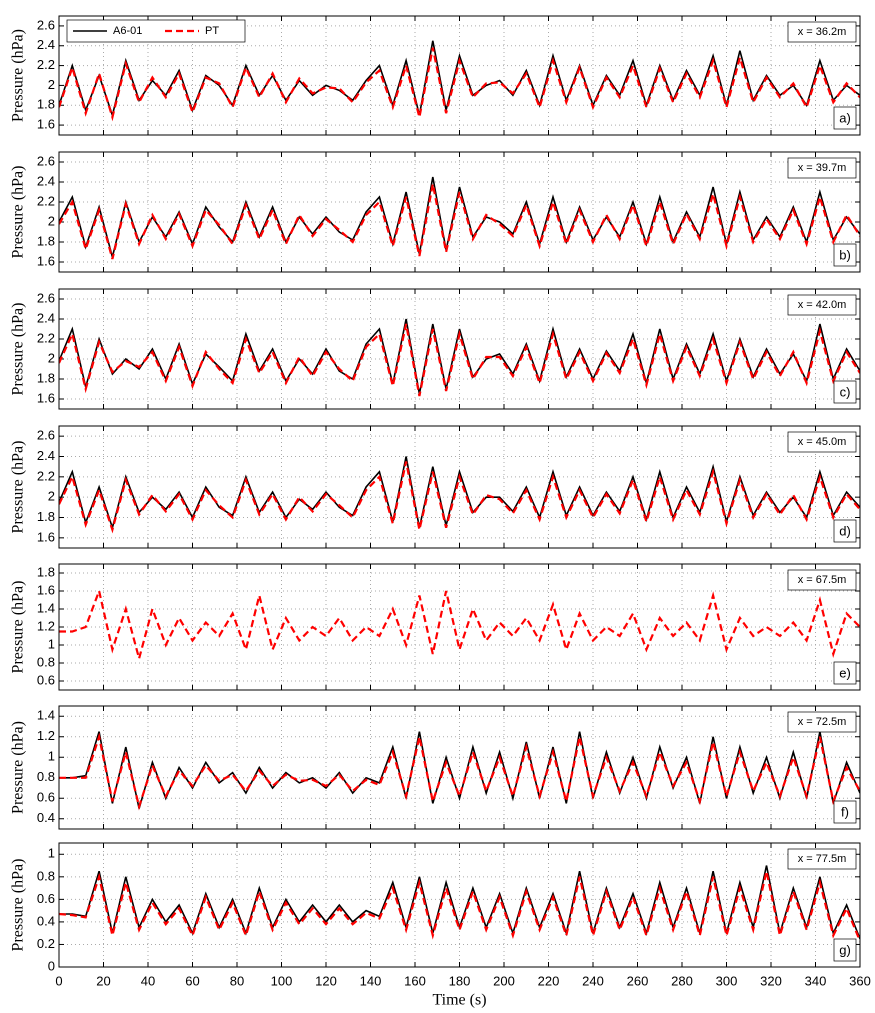 Image resolution: width=875 pixels, height=1013 pixels. I want to click on panel-label: g), so click(845, 949).